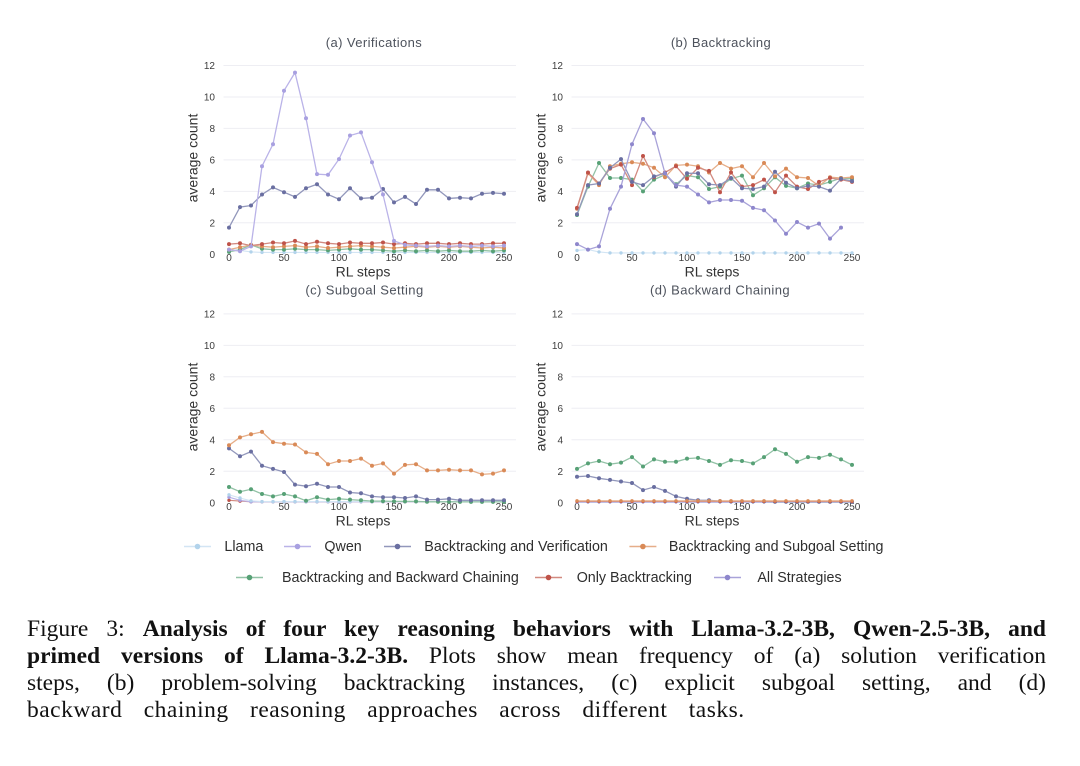  I want to click on svg-text: Llama, so click(243, 547).